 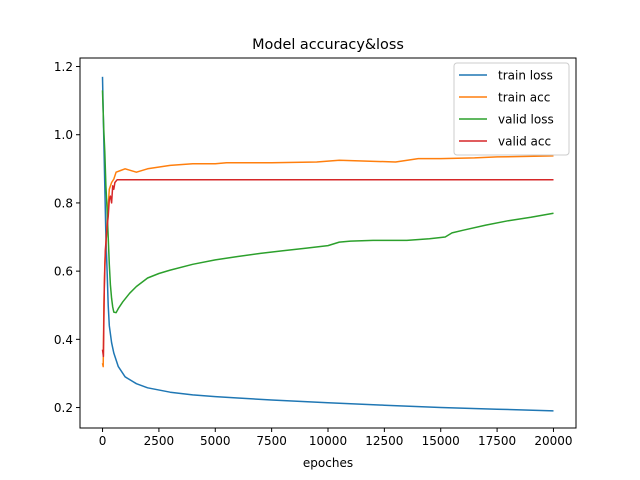 What do you see at coordinates (63, 203) in the screenshot?
I see `y-tick-label: 0.8` at bounding box center [63, 203].